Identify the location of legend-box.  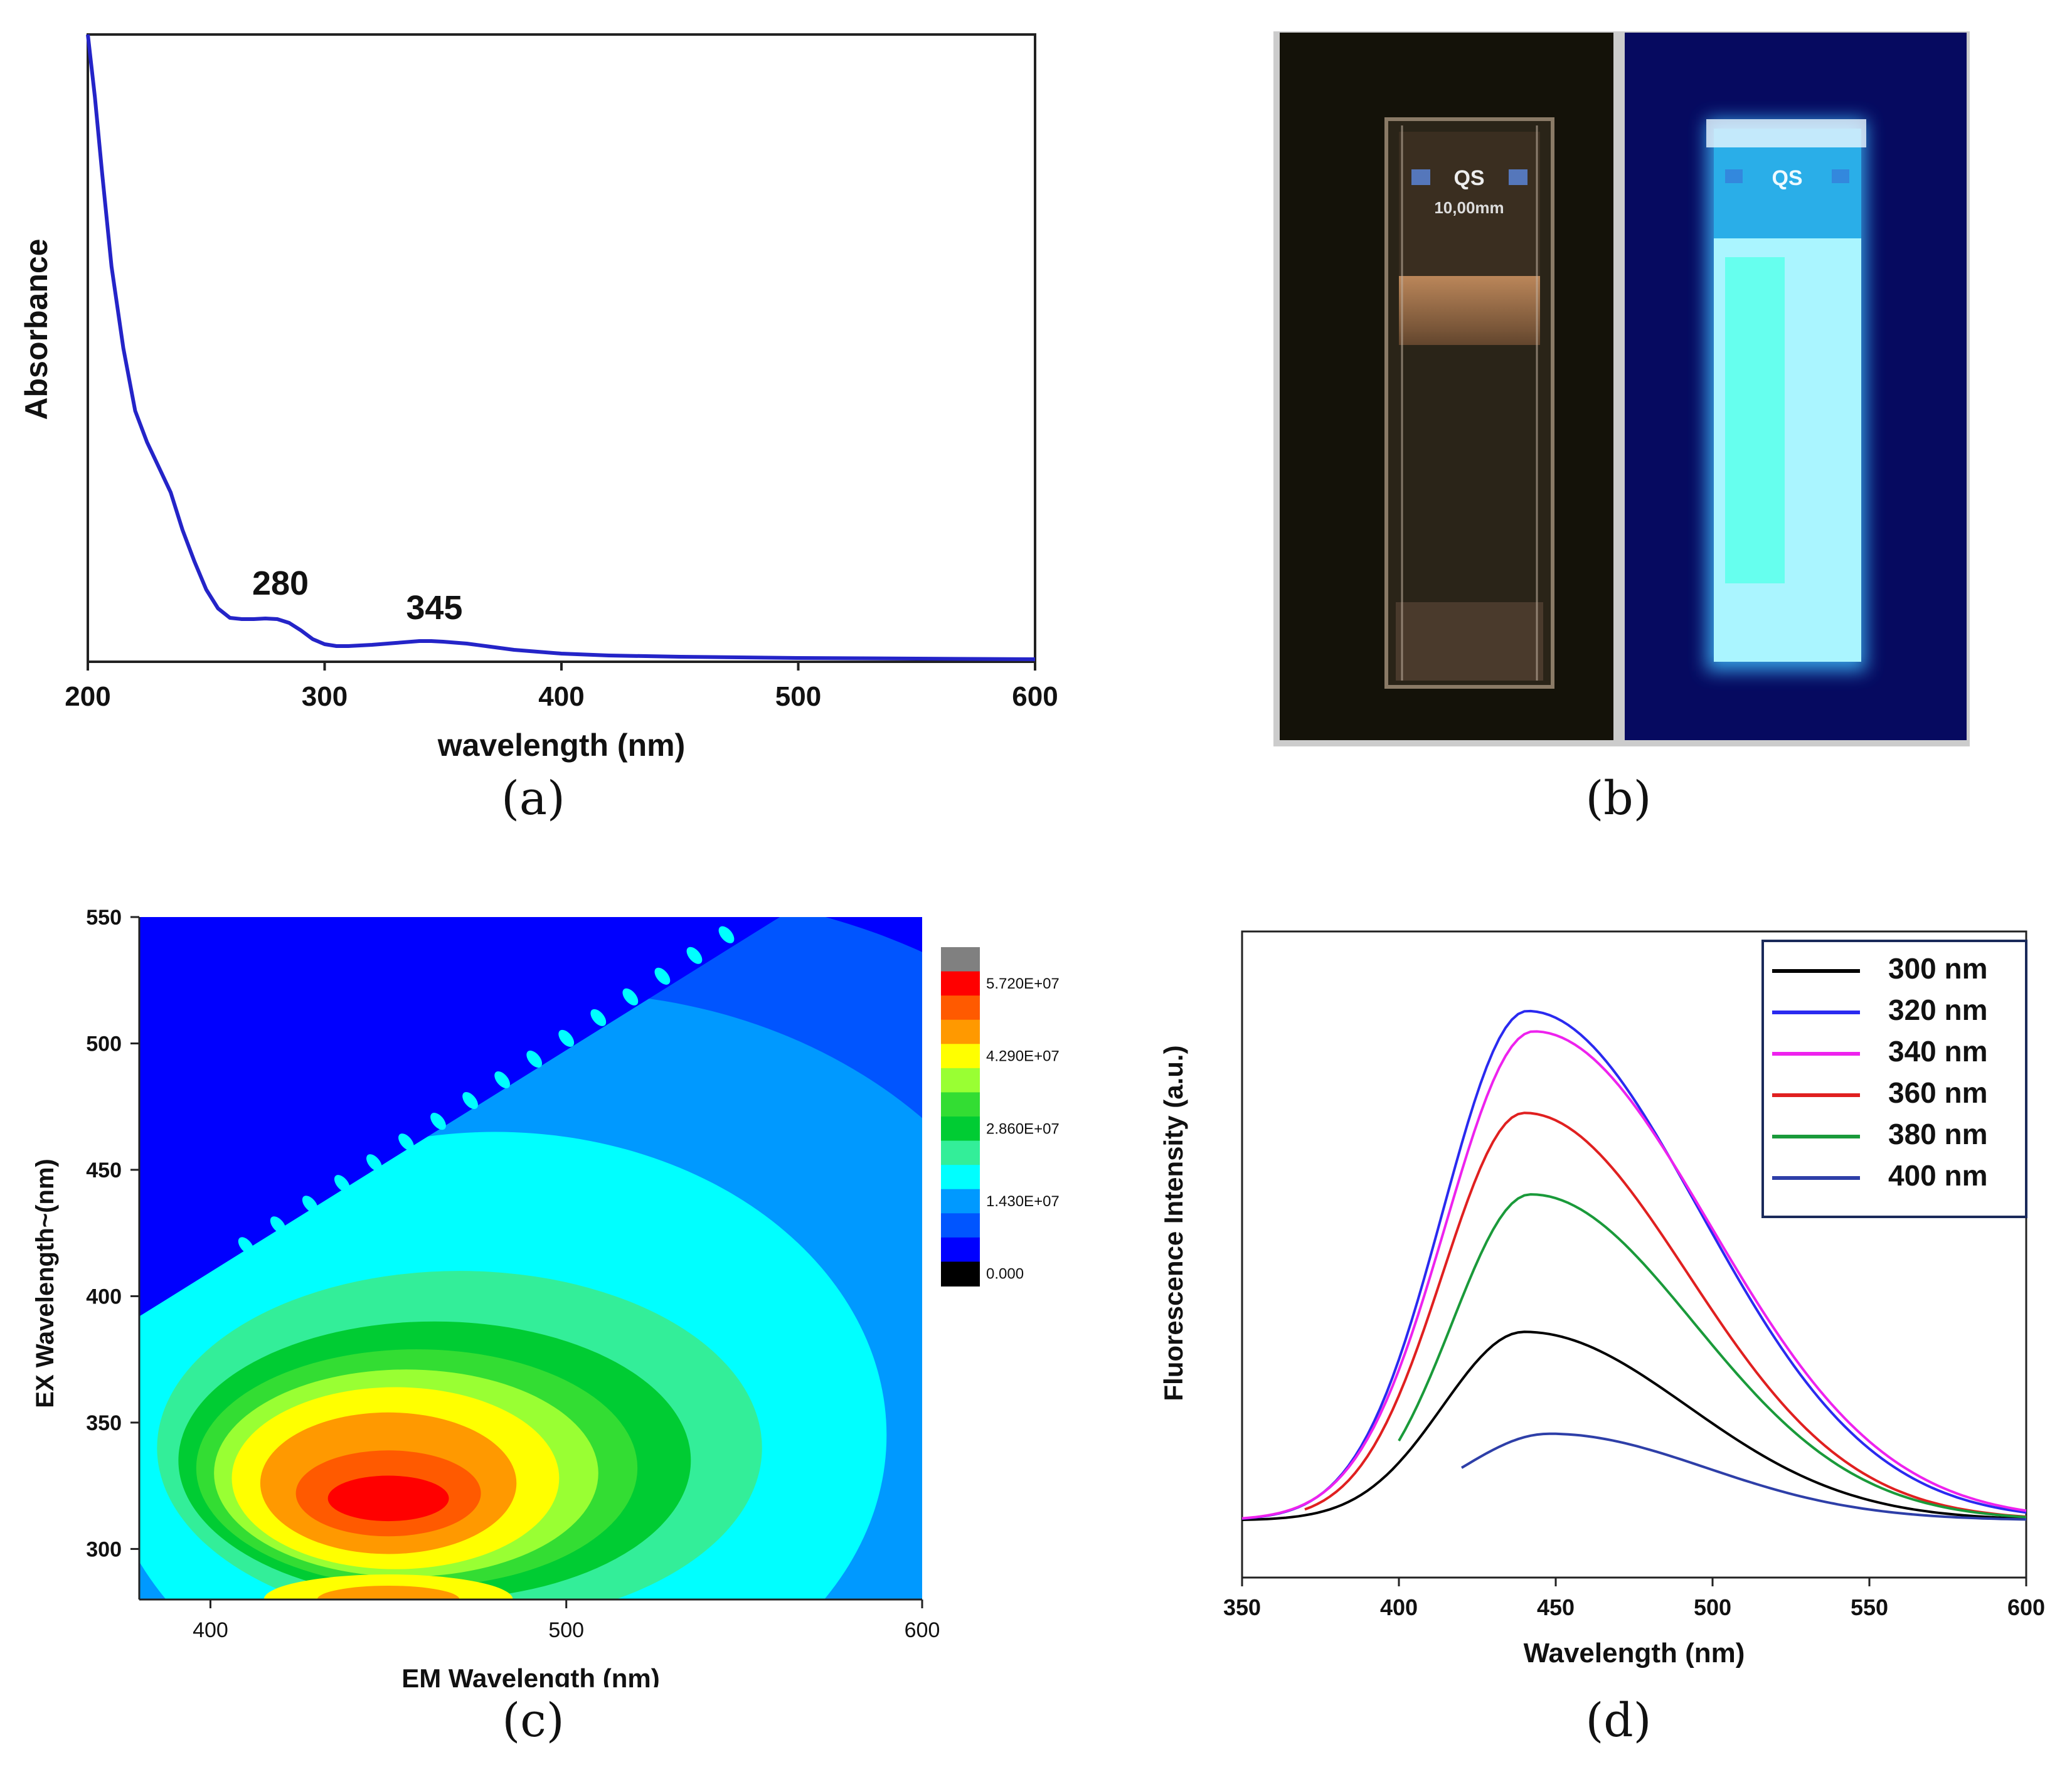
(1894, 1079).